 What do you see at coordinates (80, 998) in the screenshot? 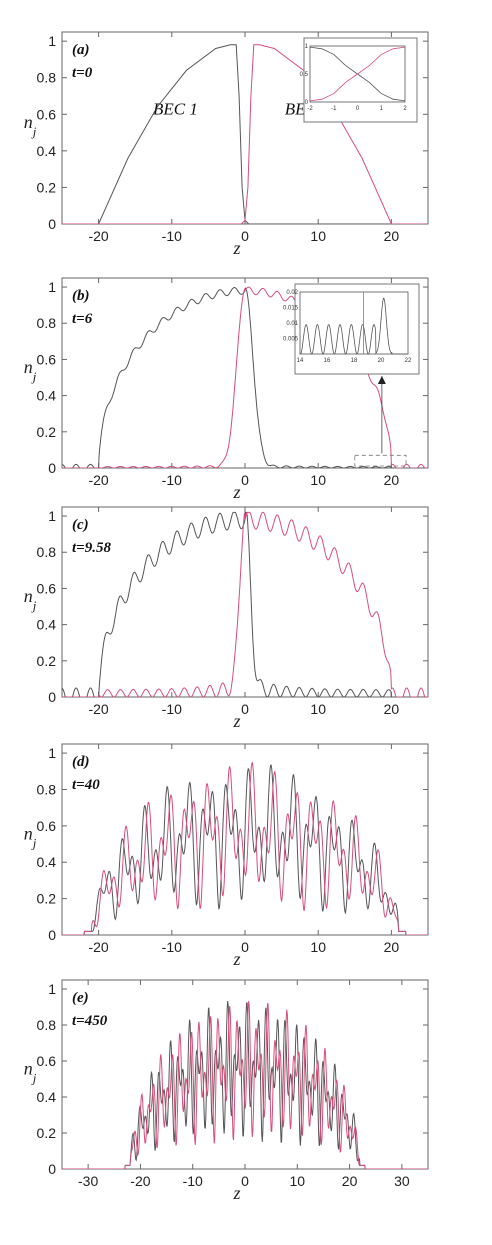
I see `panel-label: (e)` at bounding box center [80, 998].